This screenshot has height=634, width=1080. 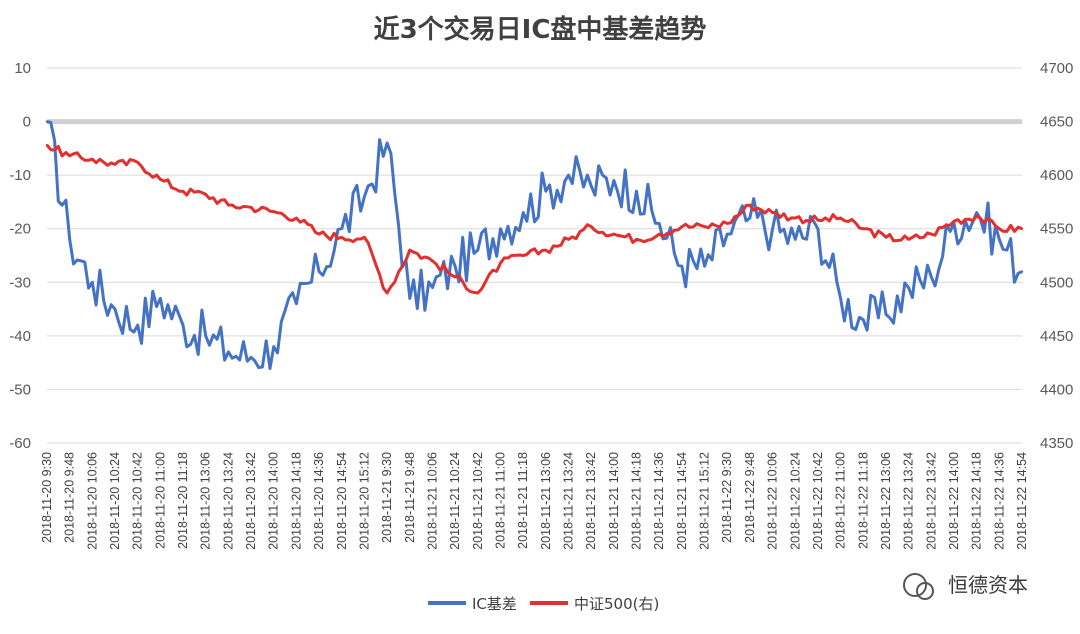 What do you see at coordinates (1056, 256) in the screenshot?
I see `right-axis-ticks: 4700 4650 4600 4550 4500 4450 4400 4350` at bounding box center [1056, 256].